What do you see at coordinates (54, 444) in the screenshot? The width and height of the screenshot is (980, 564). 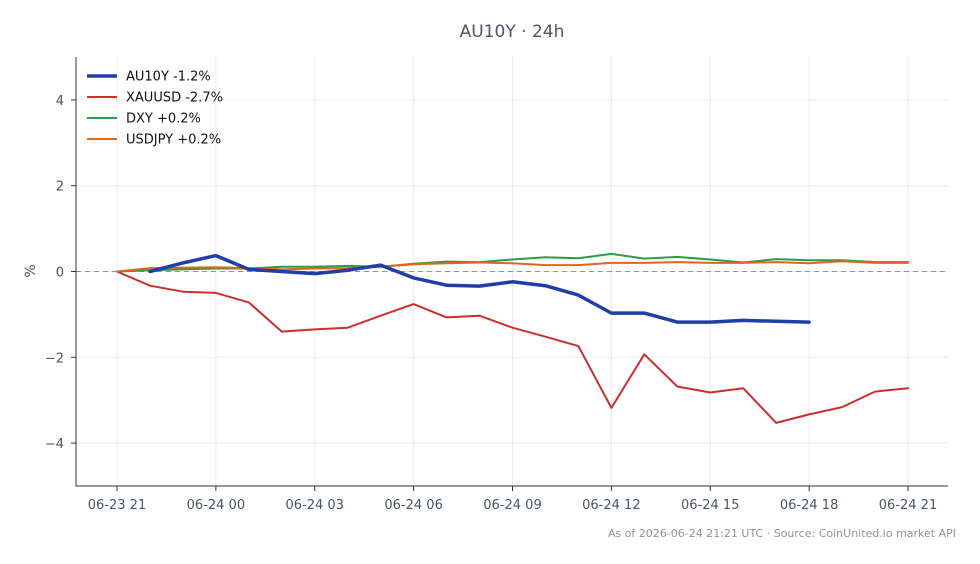 I see `y-tick-label: −4` at bounding box center [54, 444].